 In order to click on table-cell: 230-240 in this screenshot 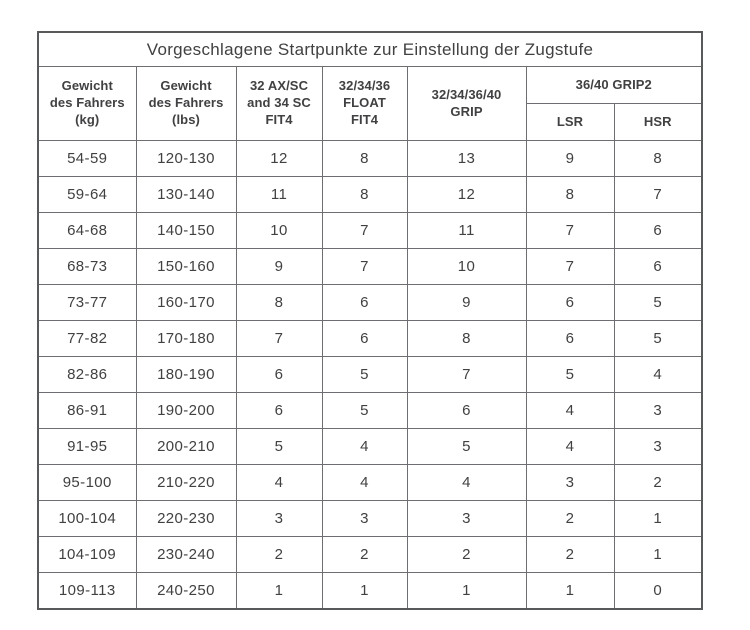, I will do `click(186, 554)`.